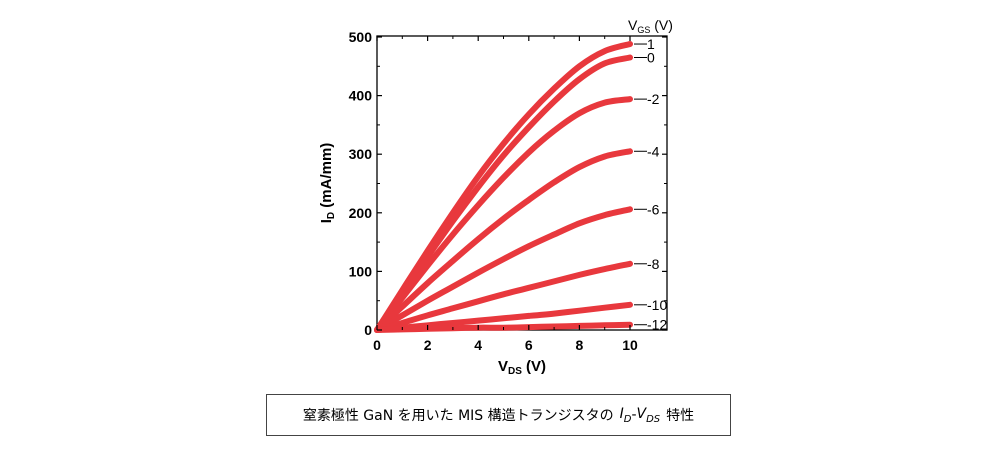 The width and height of the screenshot is (1000, 454). Describe the element at coordinates (651, 58) in the screenshot. I see `curve-label: 0` at that location.